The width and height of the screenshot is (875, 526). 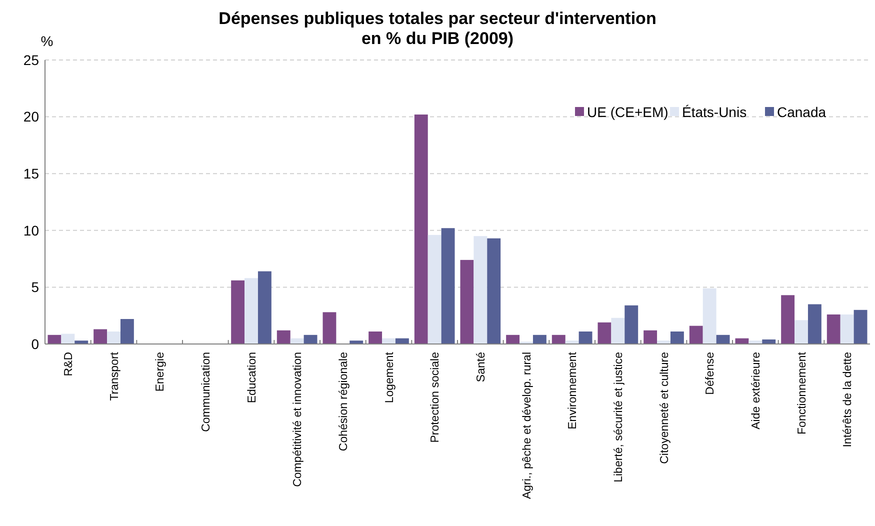 What do you see at coordinates (344, 402) in the screenshot?
I see `x-tick-label: Cohésion régionale` at bounding box center [344, 402].